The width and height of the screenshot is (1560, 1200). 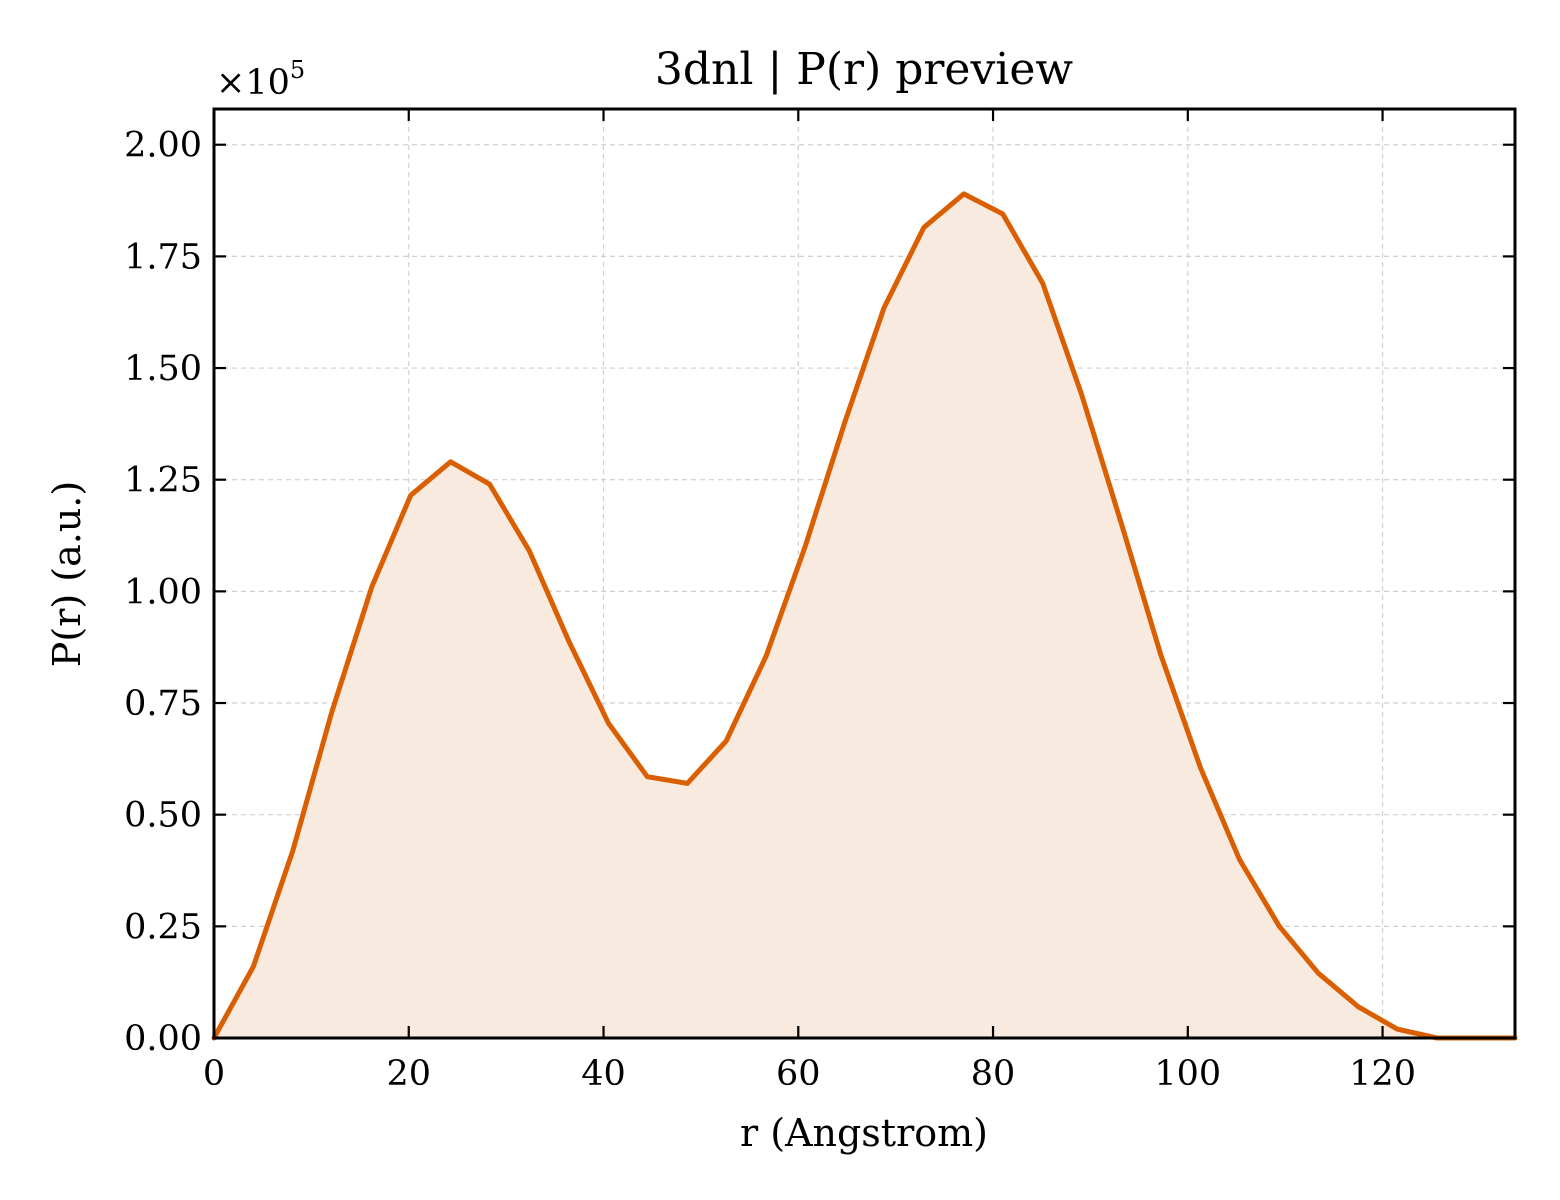 I want to click on y-axis-multiplier: ×10⁵, so click(x=260, y=79).